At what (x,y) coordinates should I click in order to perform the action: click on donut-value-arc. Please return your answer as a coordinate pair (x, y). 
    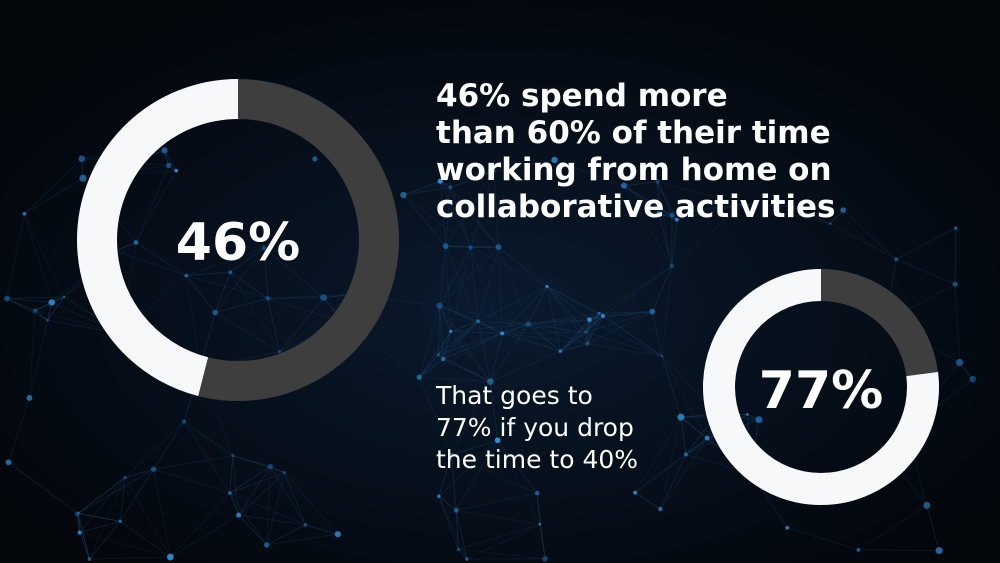
    Looking at the image, I should click on (821, 387).